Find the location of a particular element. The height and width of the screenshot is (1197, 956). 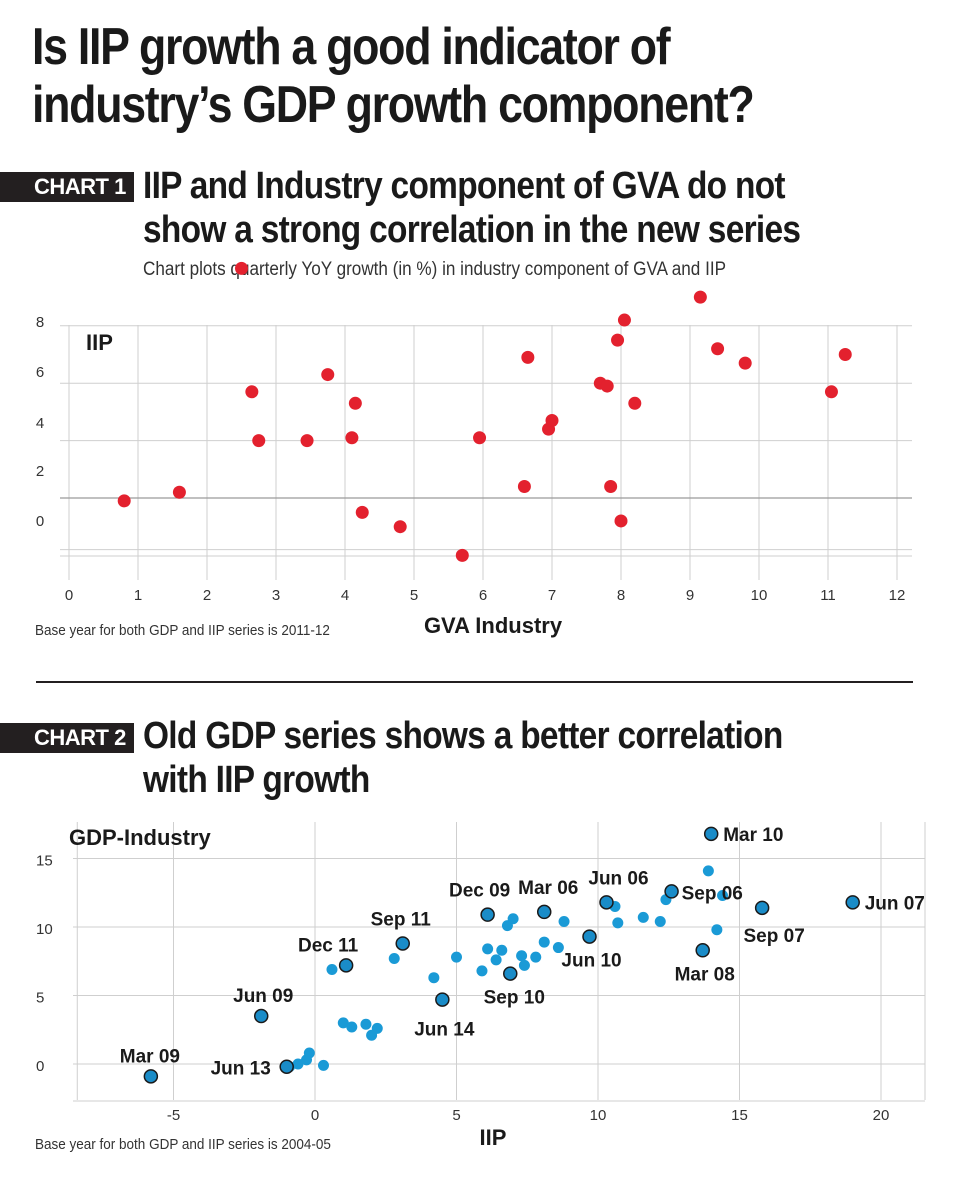

chart1-x-tick-label: 11 is located at coordinates (828, 595).